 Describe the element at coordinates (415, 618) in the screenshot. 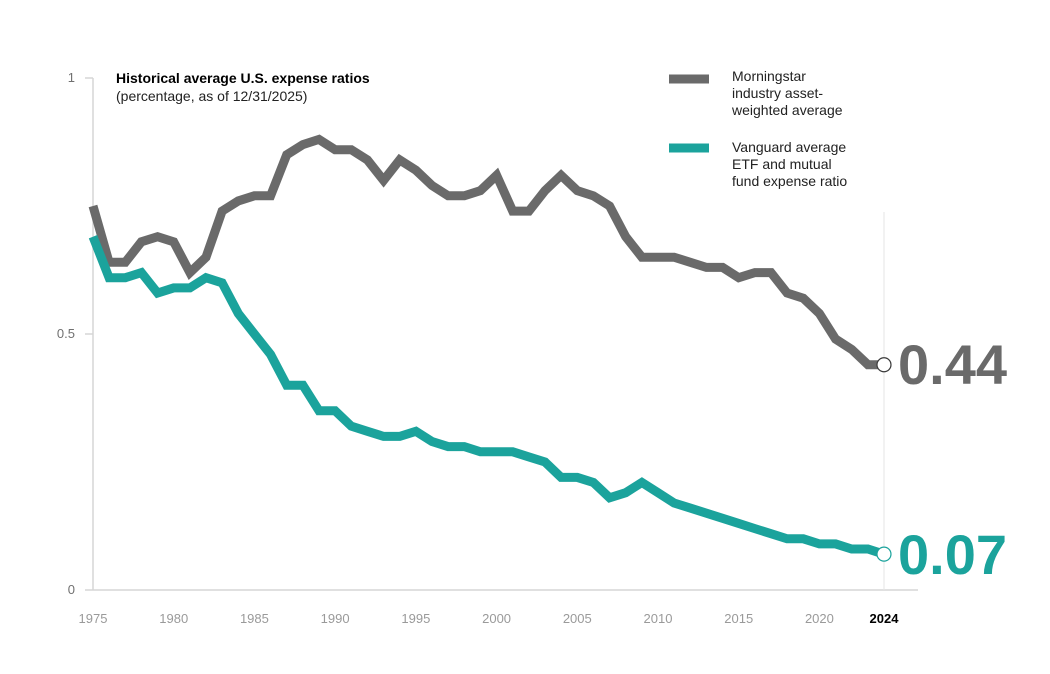

I see `x-tick-label: 1995` at that location.